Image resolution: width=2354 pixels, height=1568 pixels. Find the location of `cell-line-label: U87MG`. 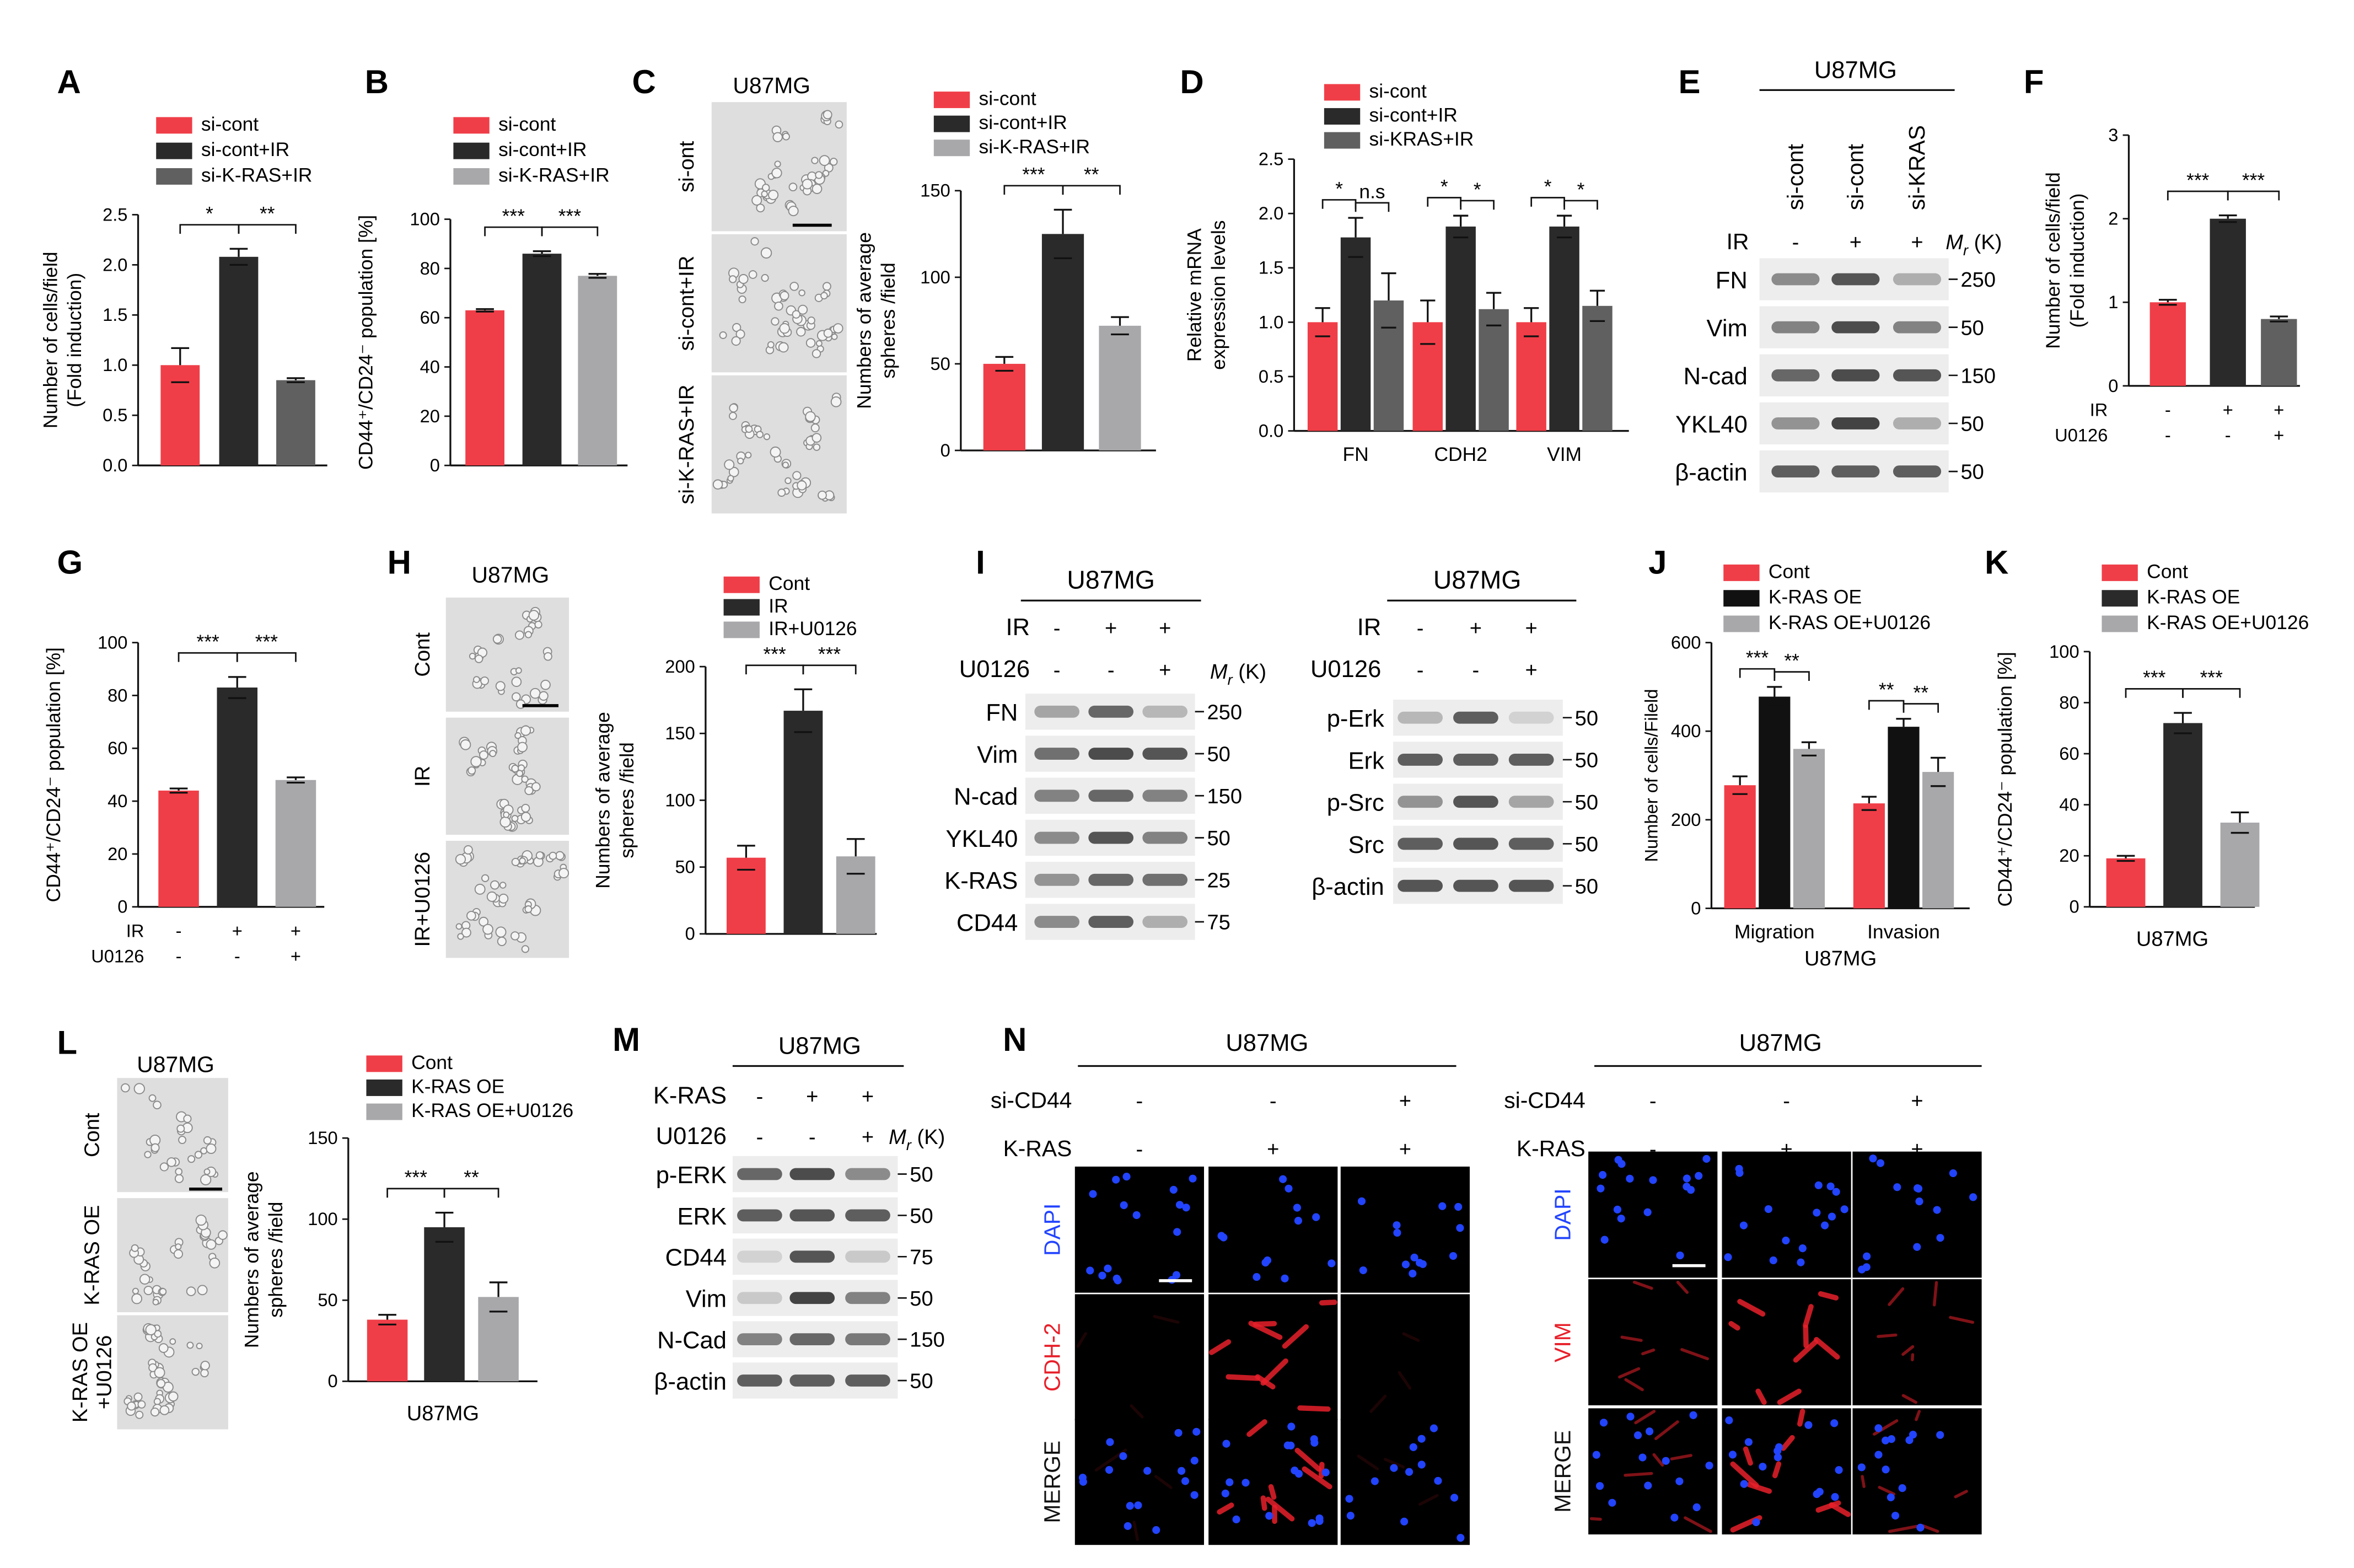

cell-line-label: U87MG is located at coordinates (1110, 579).